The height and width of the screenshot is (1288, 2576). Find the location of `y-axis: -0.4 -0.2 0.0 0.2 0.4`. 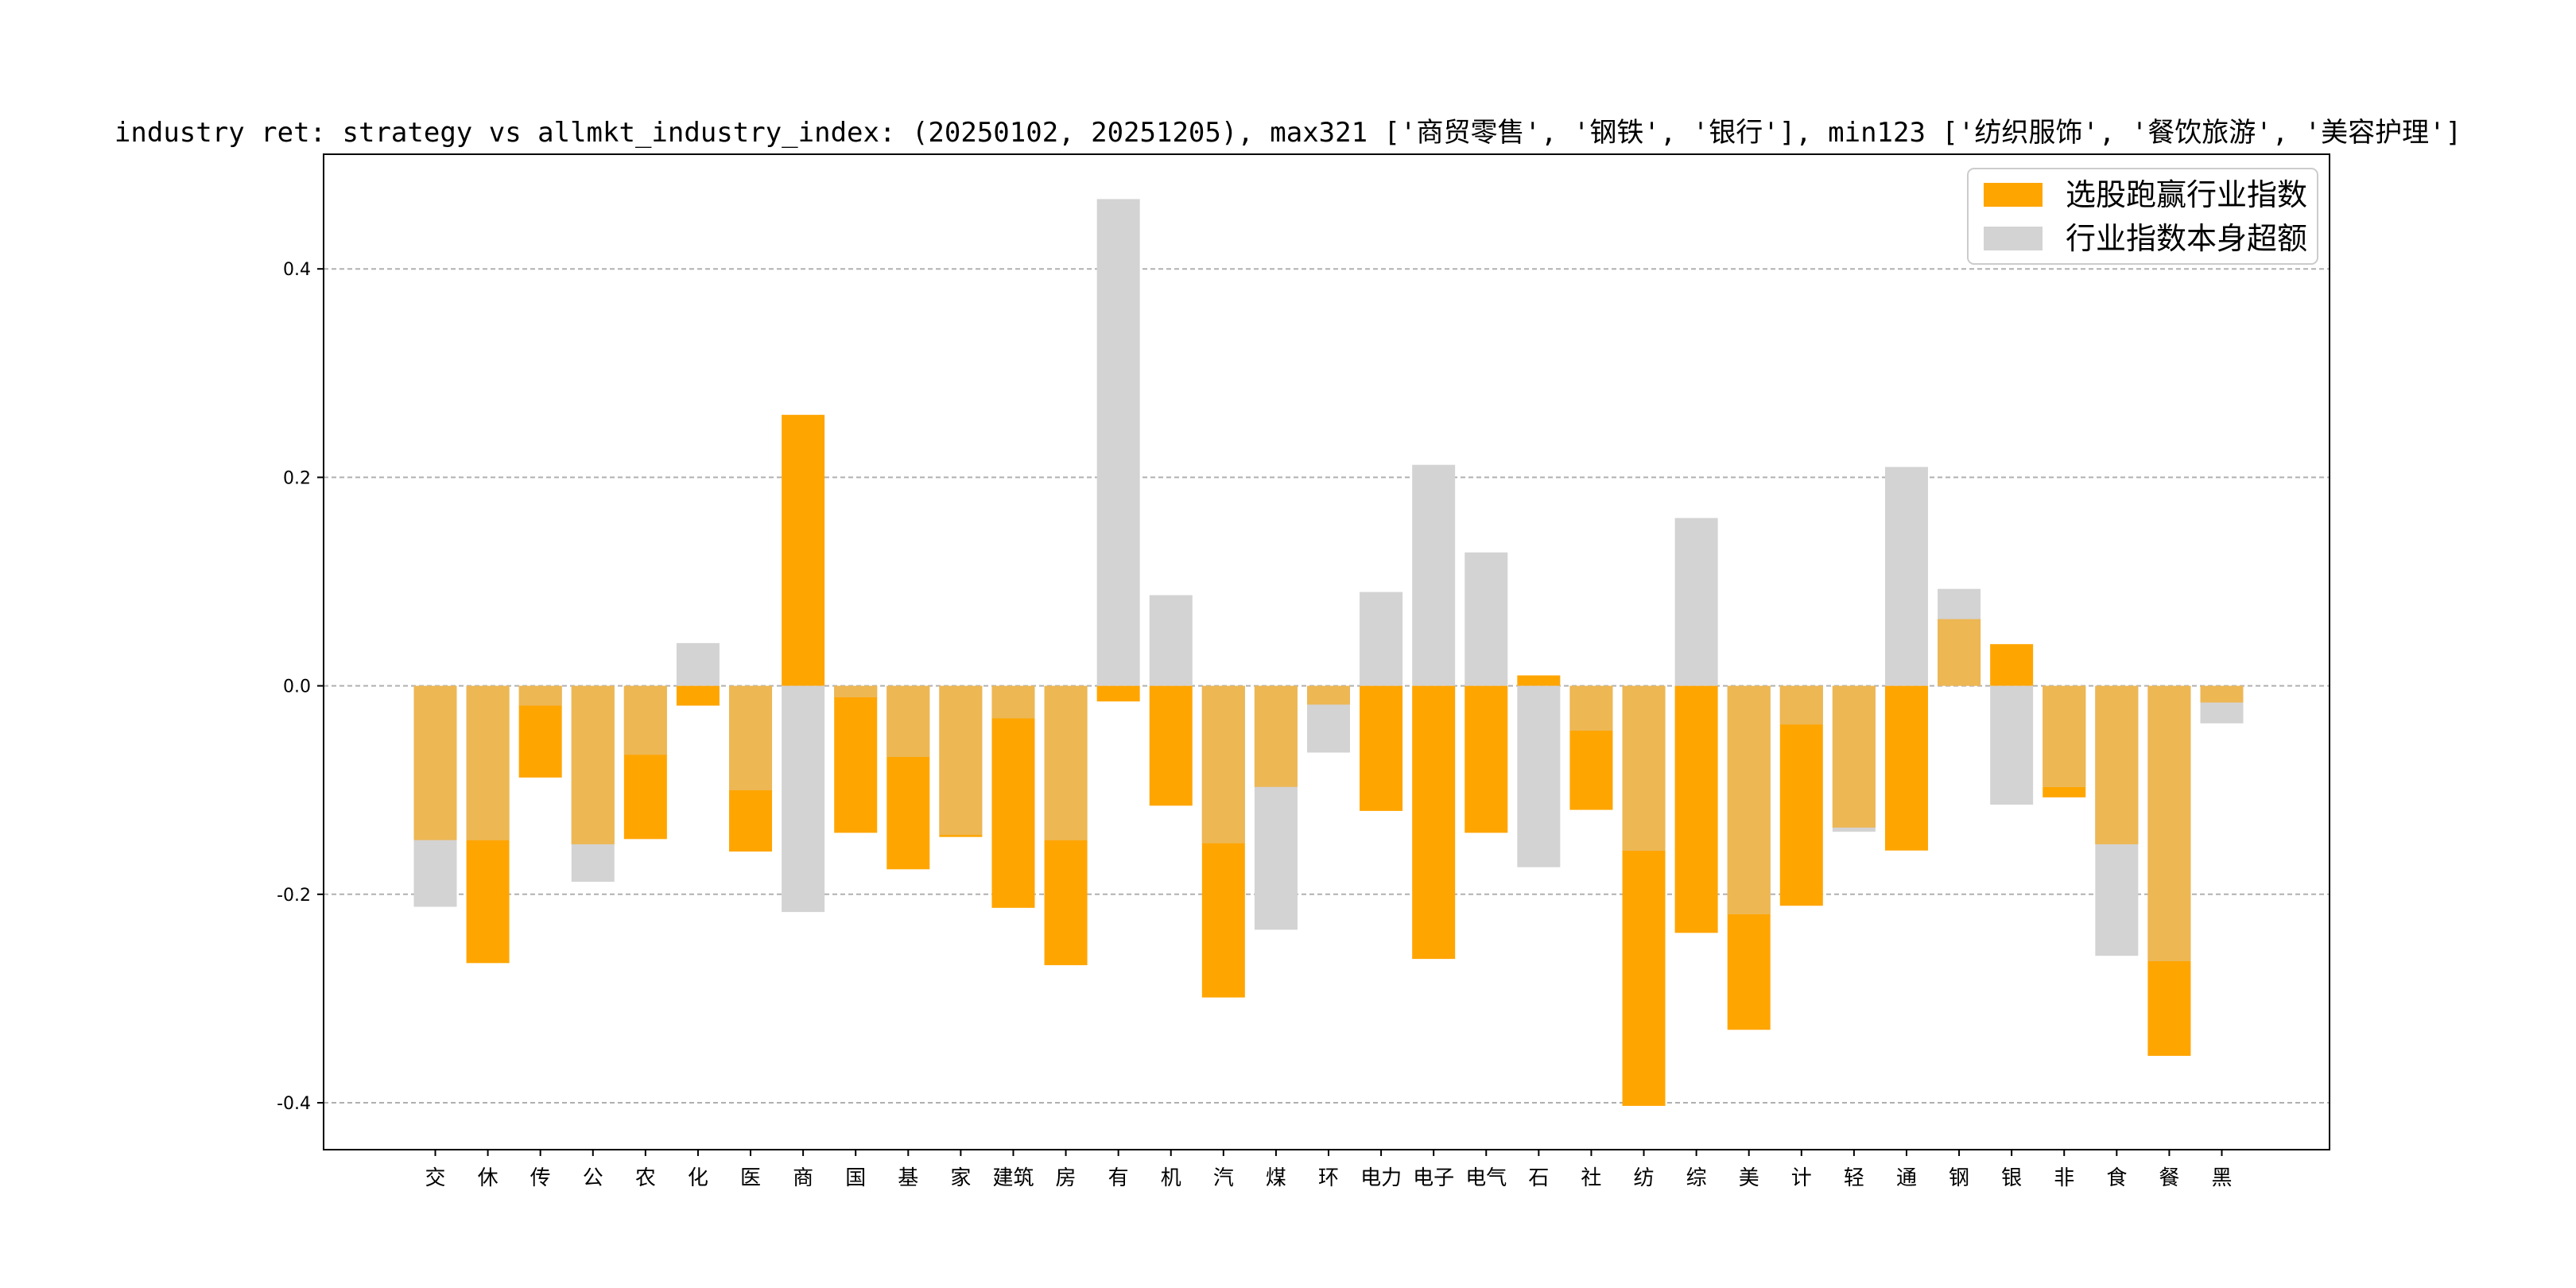

y-axis: -0.4 -0.2 0.0 0.2 0.4 is located at coordinates (301, 687).